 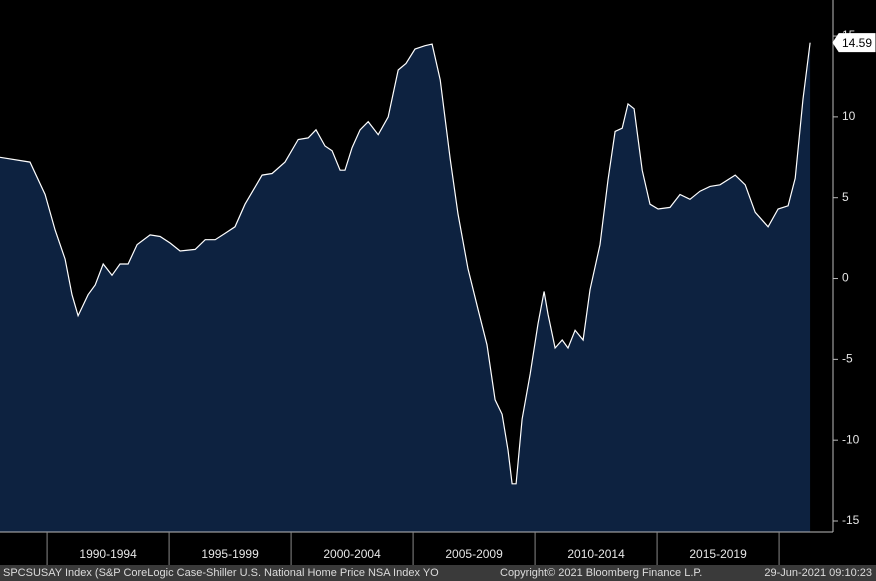 I want to click on y-tick-label: 0, so click(x=845, y=278).